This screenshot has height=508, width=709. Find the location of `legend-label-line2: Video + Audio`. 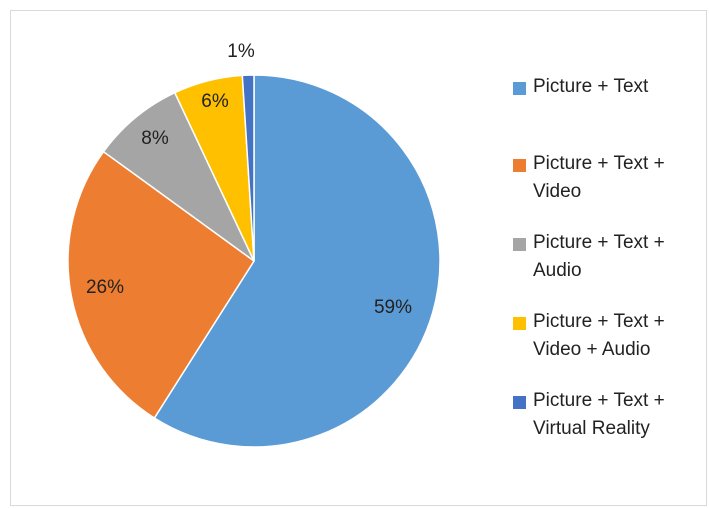

legend-label-line2: Video + Audio is located at coordinates (592, 349).